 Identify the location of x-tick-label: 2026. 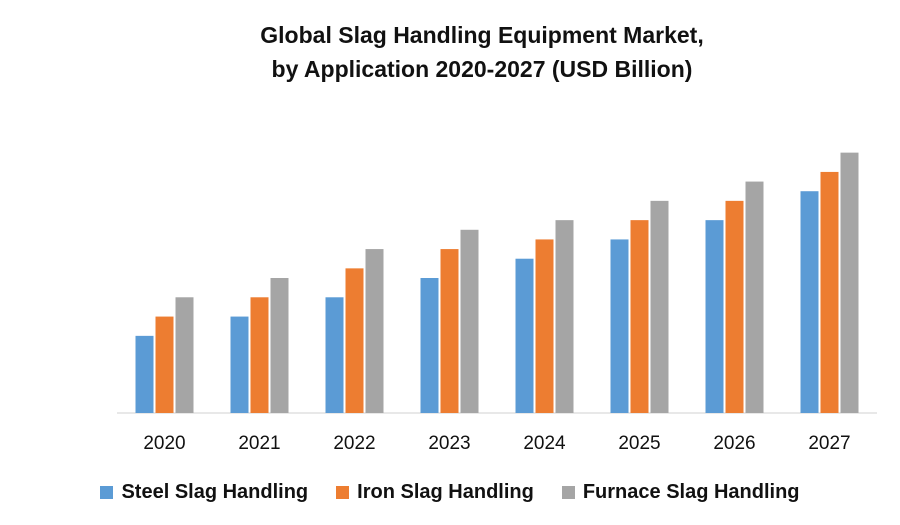
(734, 443).